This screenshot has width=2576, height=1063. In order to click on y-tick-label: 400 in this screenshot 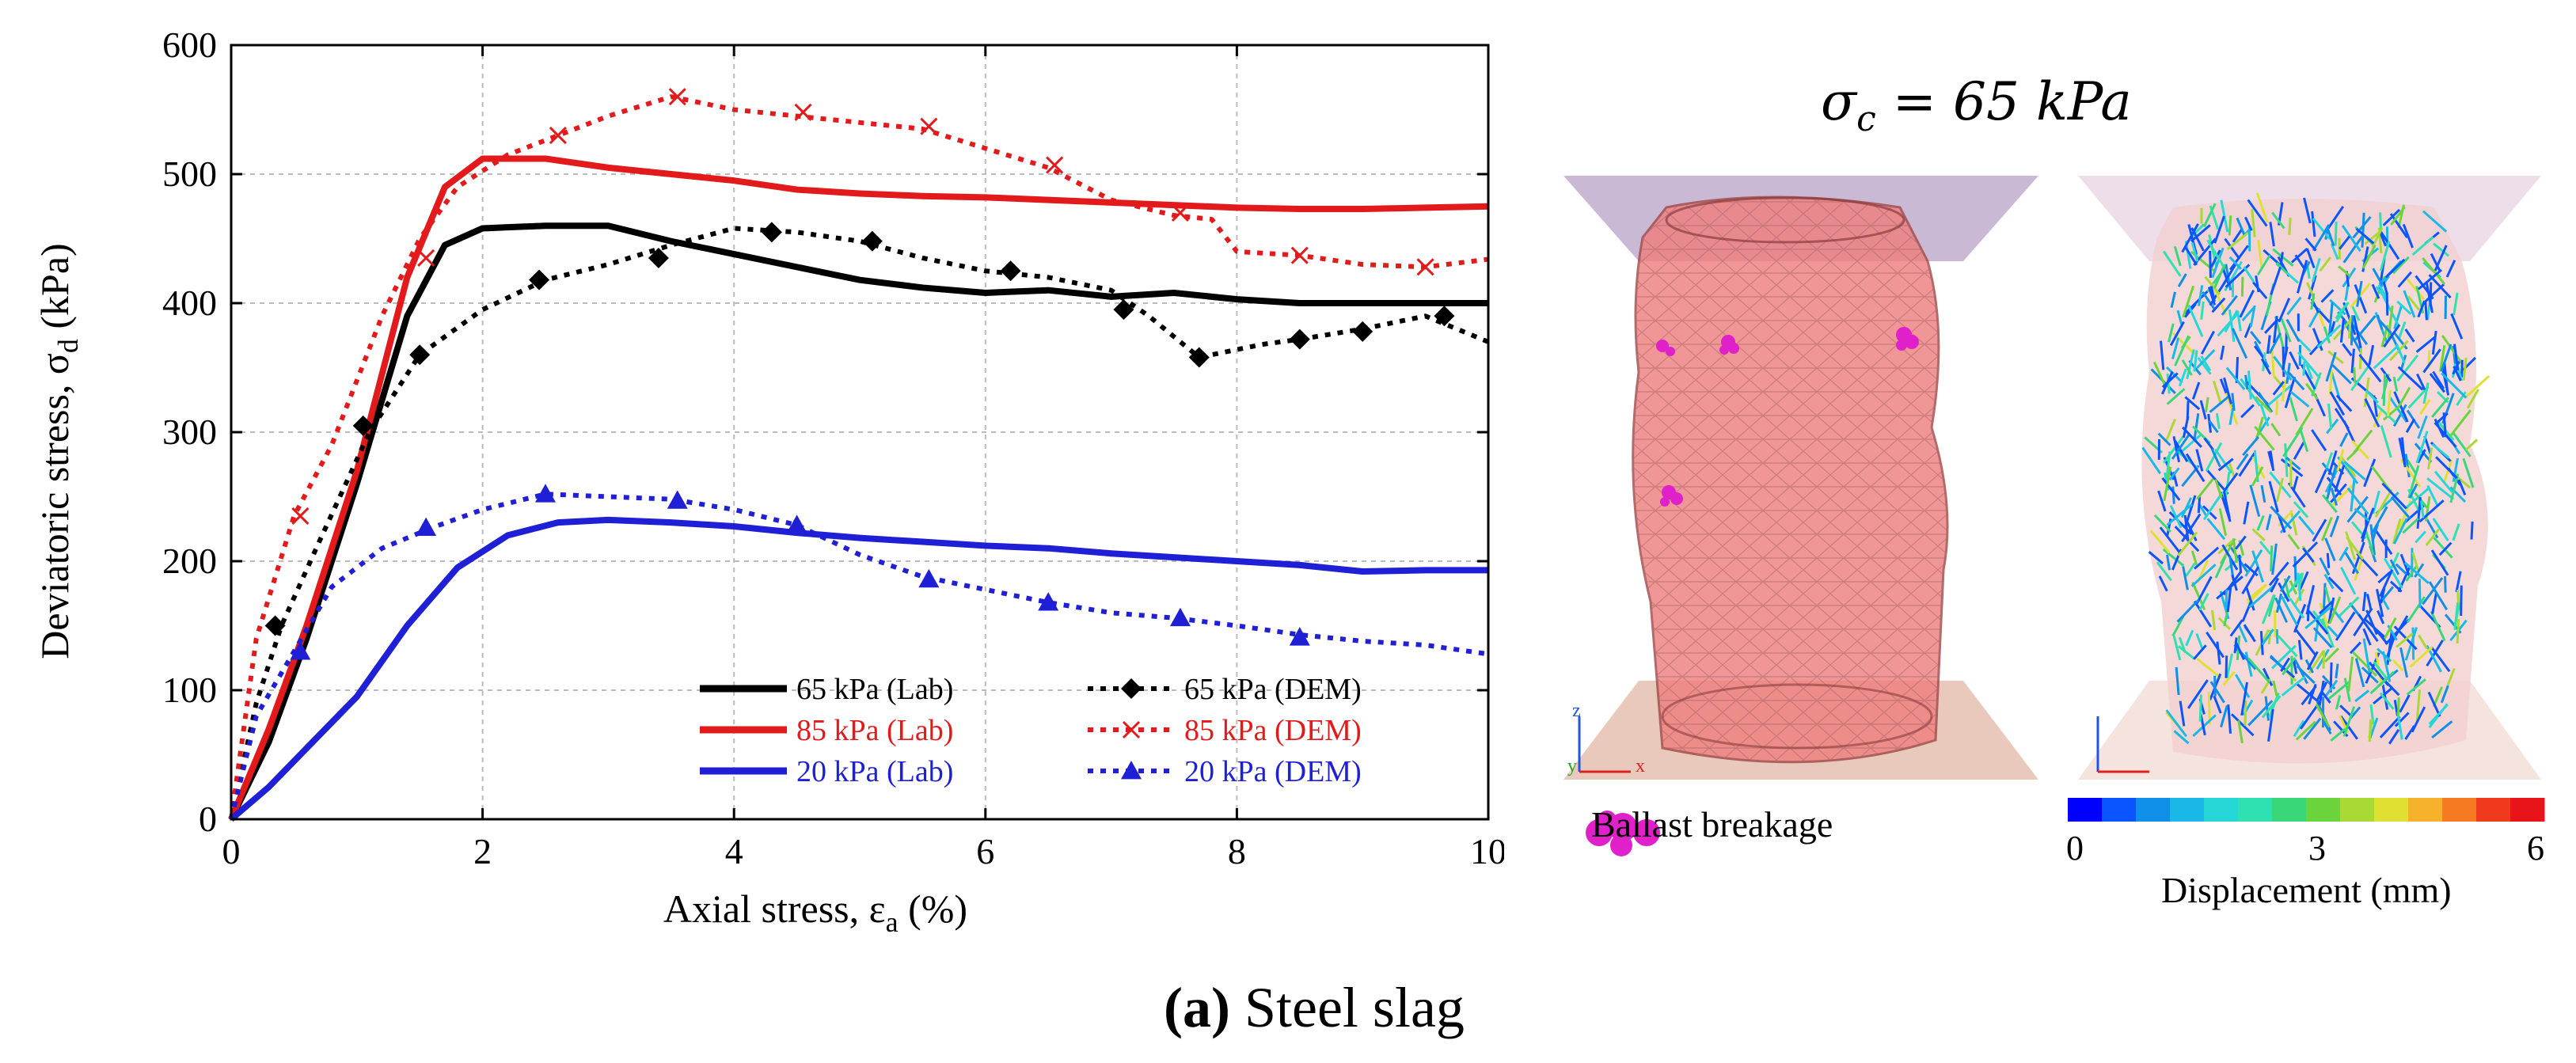, I will do `click(190, 303)`.